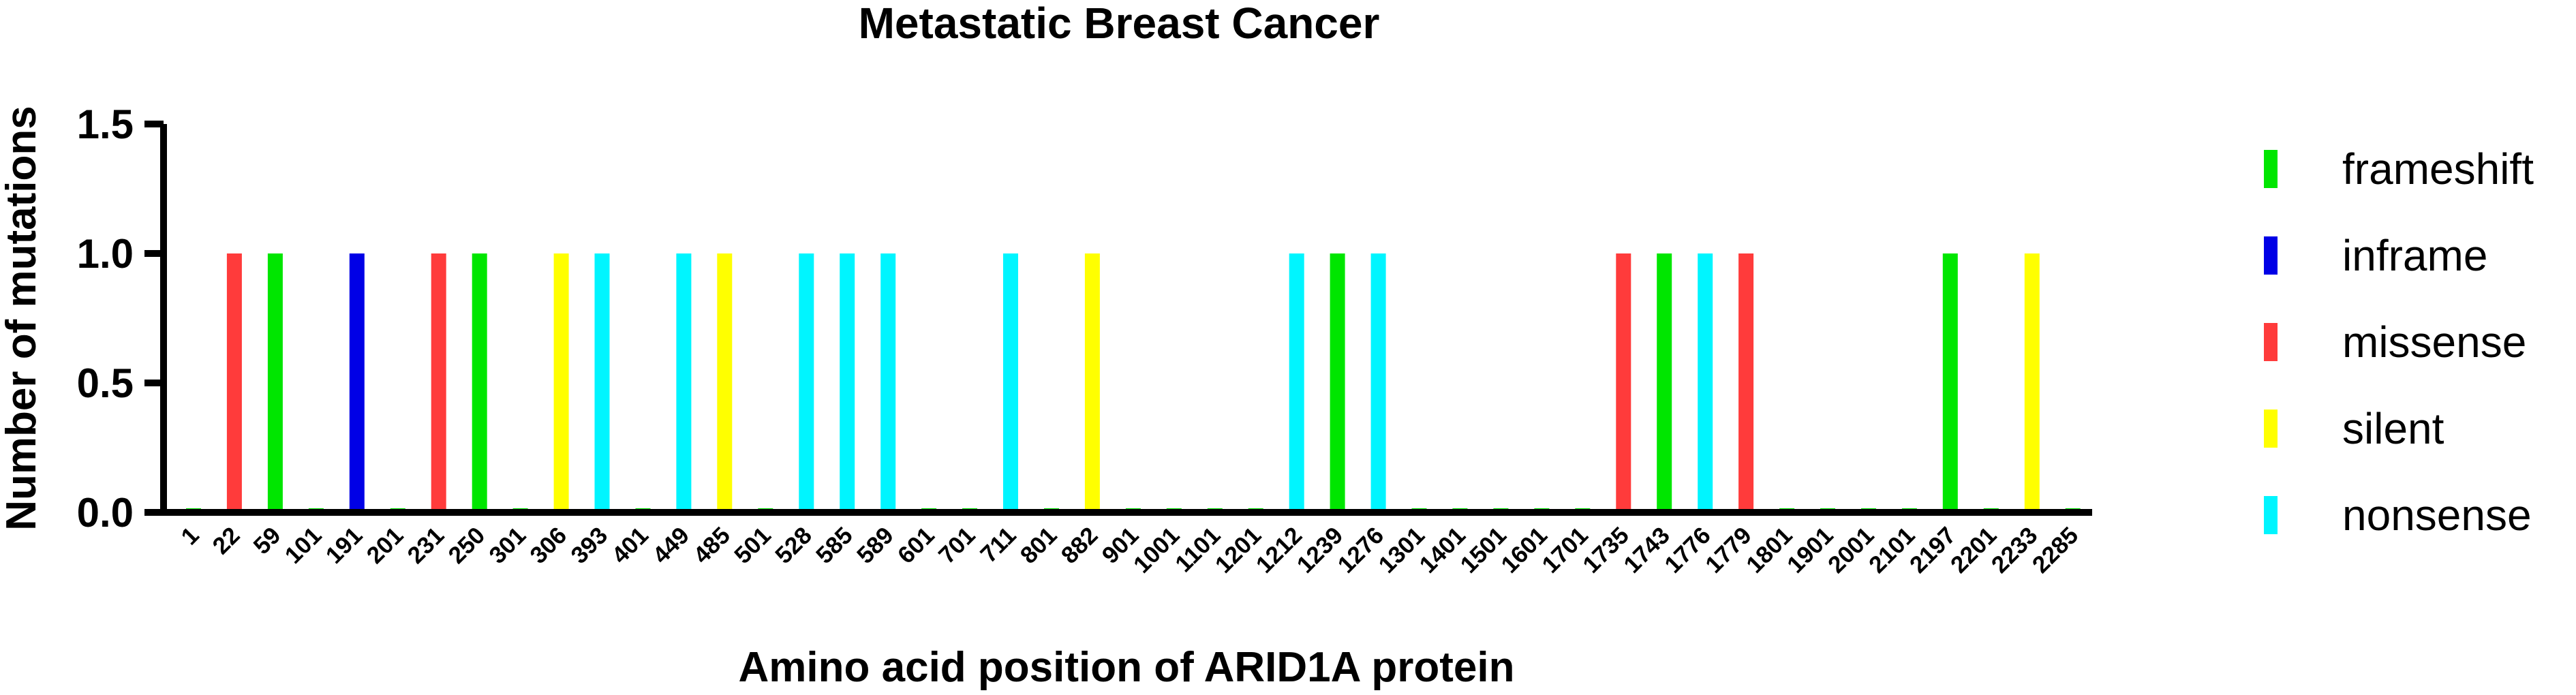  I want to click on legend-swatch-frameshift, so click(2271, 169).